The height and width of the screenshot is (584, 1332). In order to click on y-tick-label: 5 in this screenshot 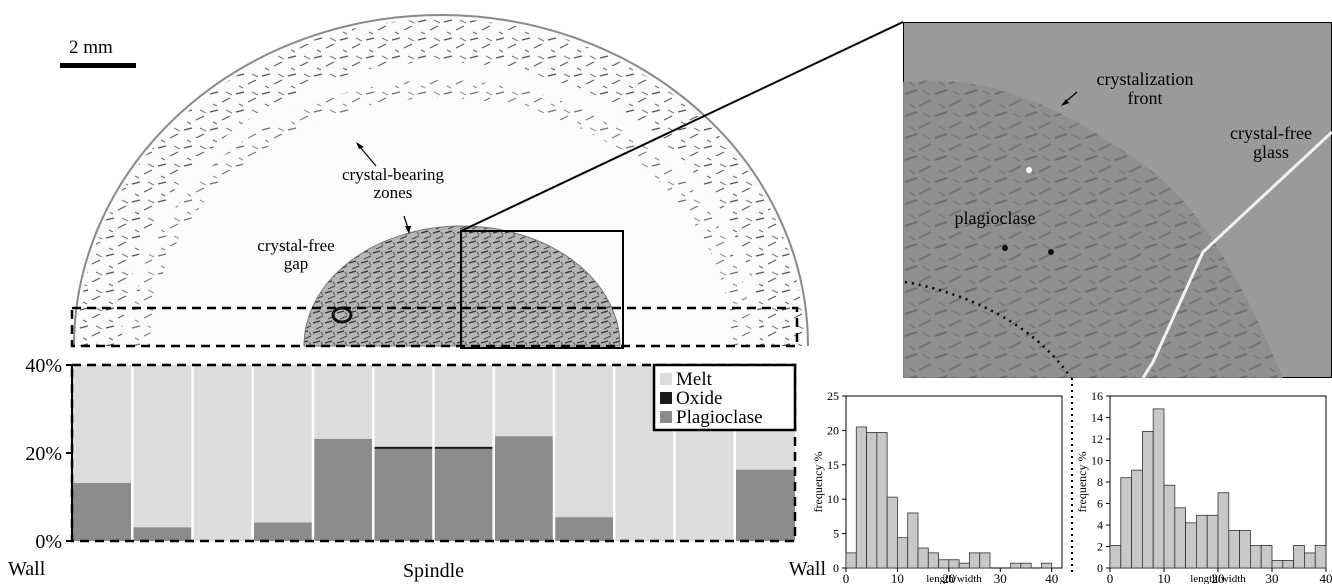, I will do `click(836, 534)`.